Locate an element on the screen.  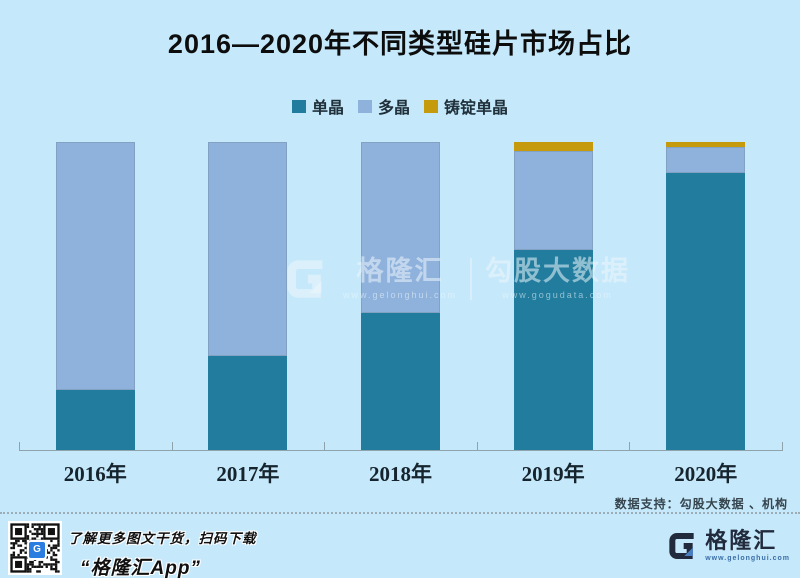
chart-legend: 单晶 多晶 铸锭单晶 is located at coordinates (400, 106).